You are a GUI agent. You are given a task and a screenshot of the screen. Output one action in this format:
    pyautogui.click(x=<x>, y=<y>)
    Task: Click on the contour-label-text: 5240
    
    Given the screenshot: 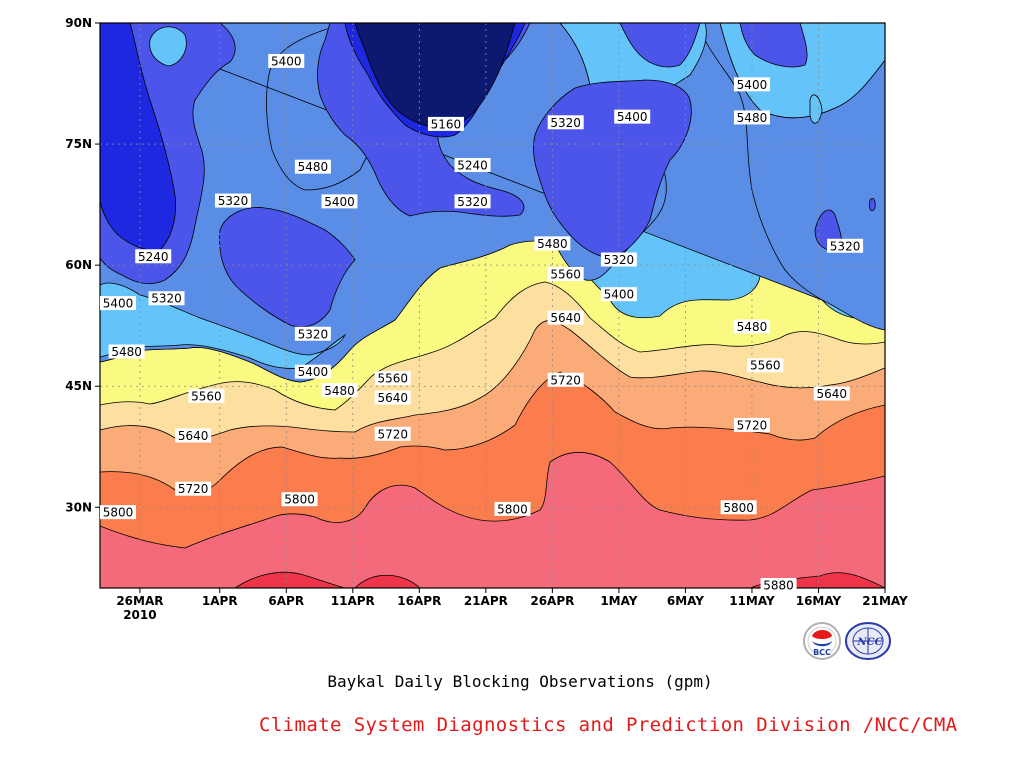 What is the action you would take?
    pyautogui.click(x=153, y=257)
    